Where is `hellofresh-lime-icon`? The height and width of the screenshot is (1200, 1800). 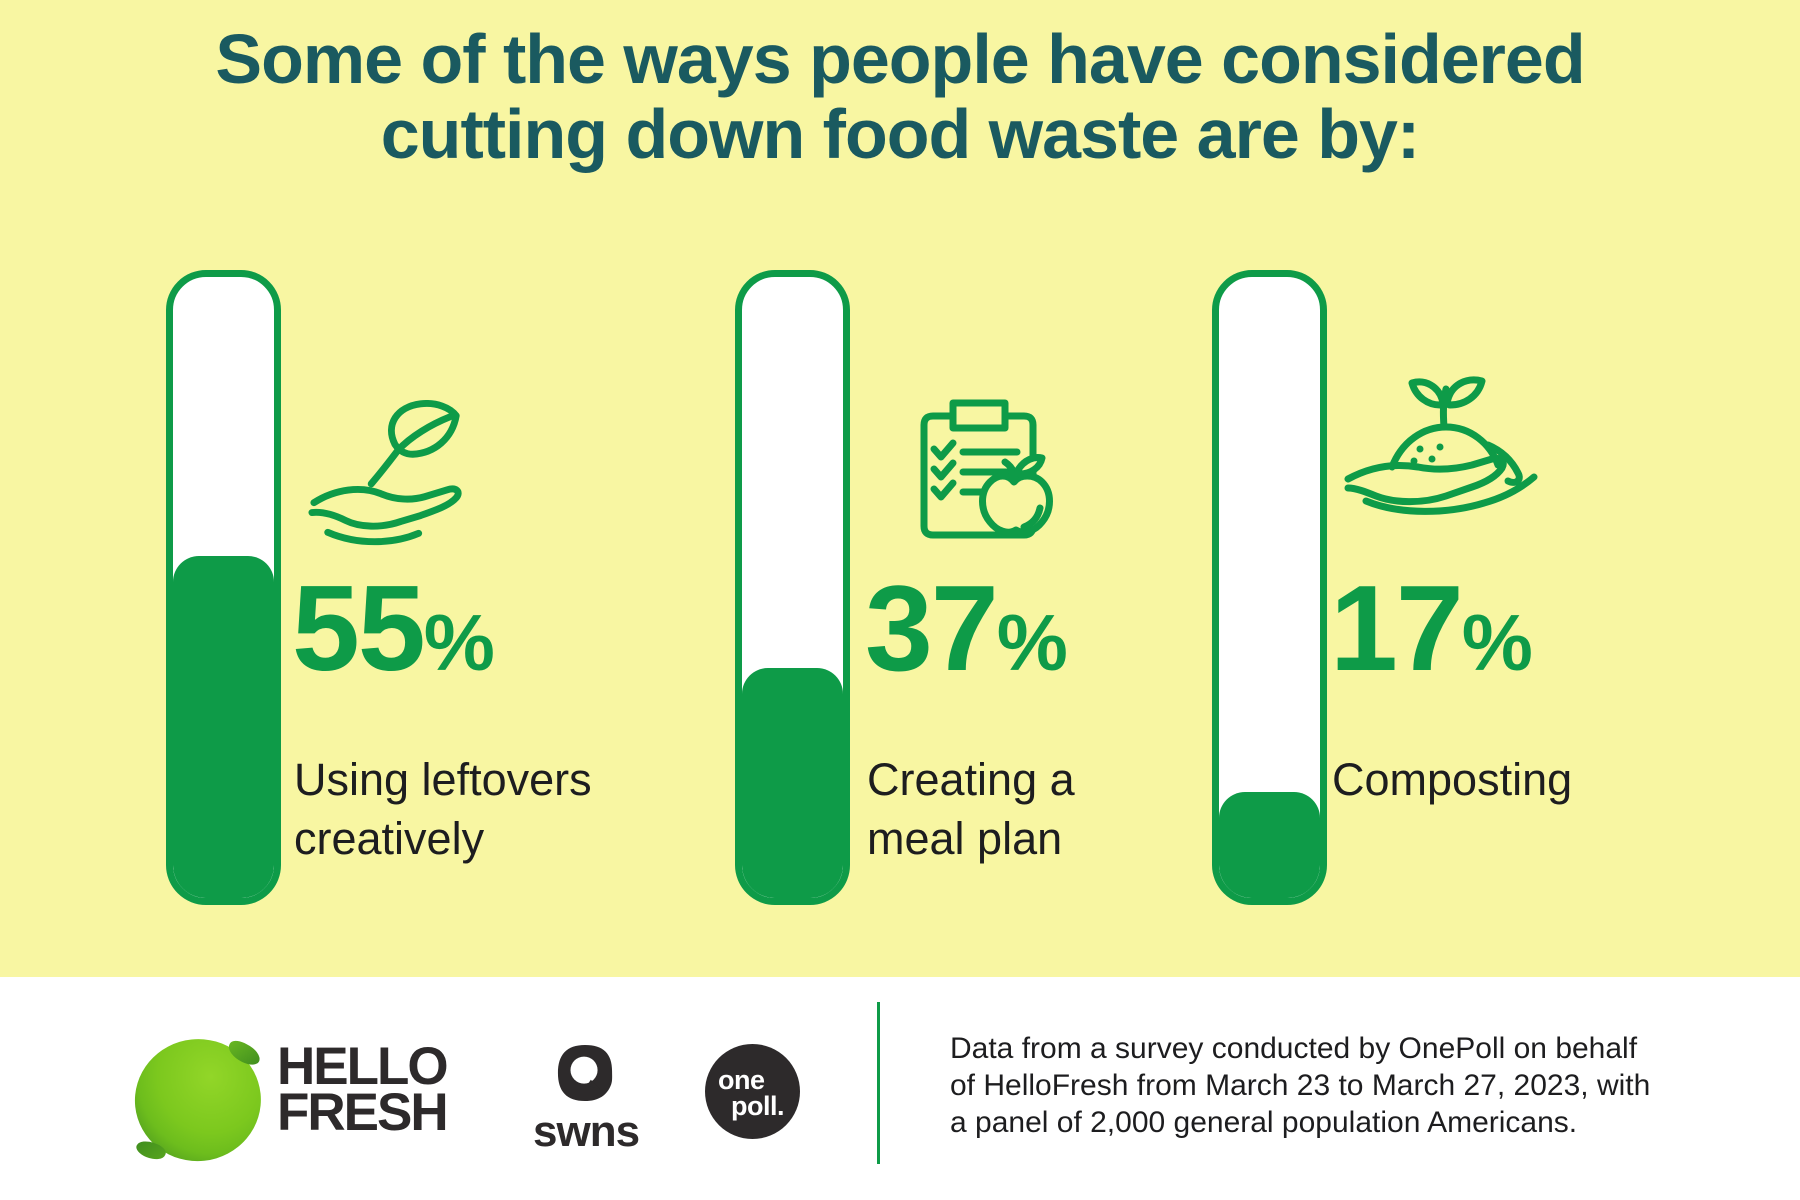
hellofresh-lime-icon is located at coordinates (198, 1101).